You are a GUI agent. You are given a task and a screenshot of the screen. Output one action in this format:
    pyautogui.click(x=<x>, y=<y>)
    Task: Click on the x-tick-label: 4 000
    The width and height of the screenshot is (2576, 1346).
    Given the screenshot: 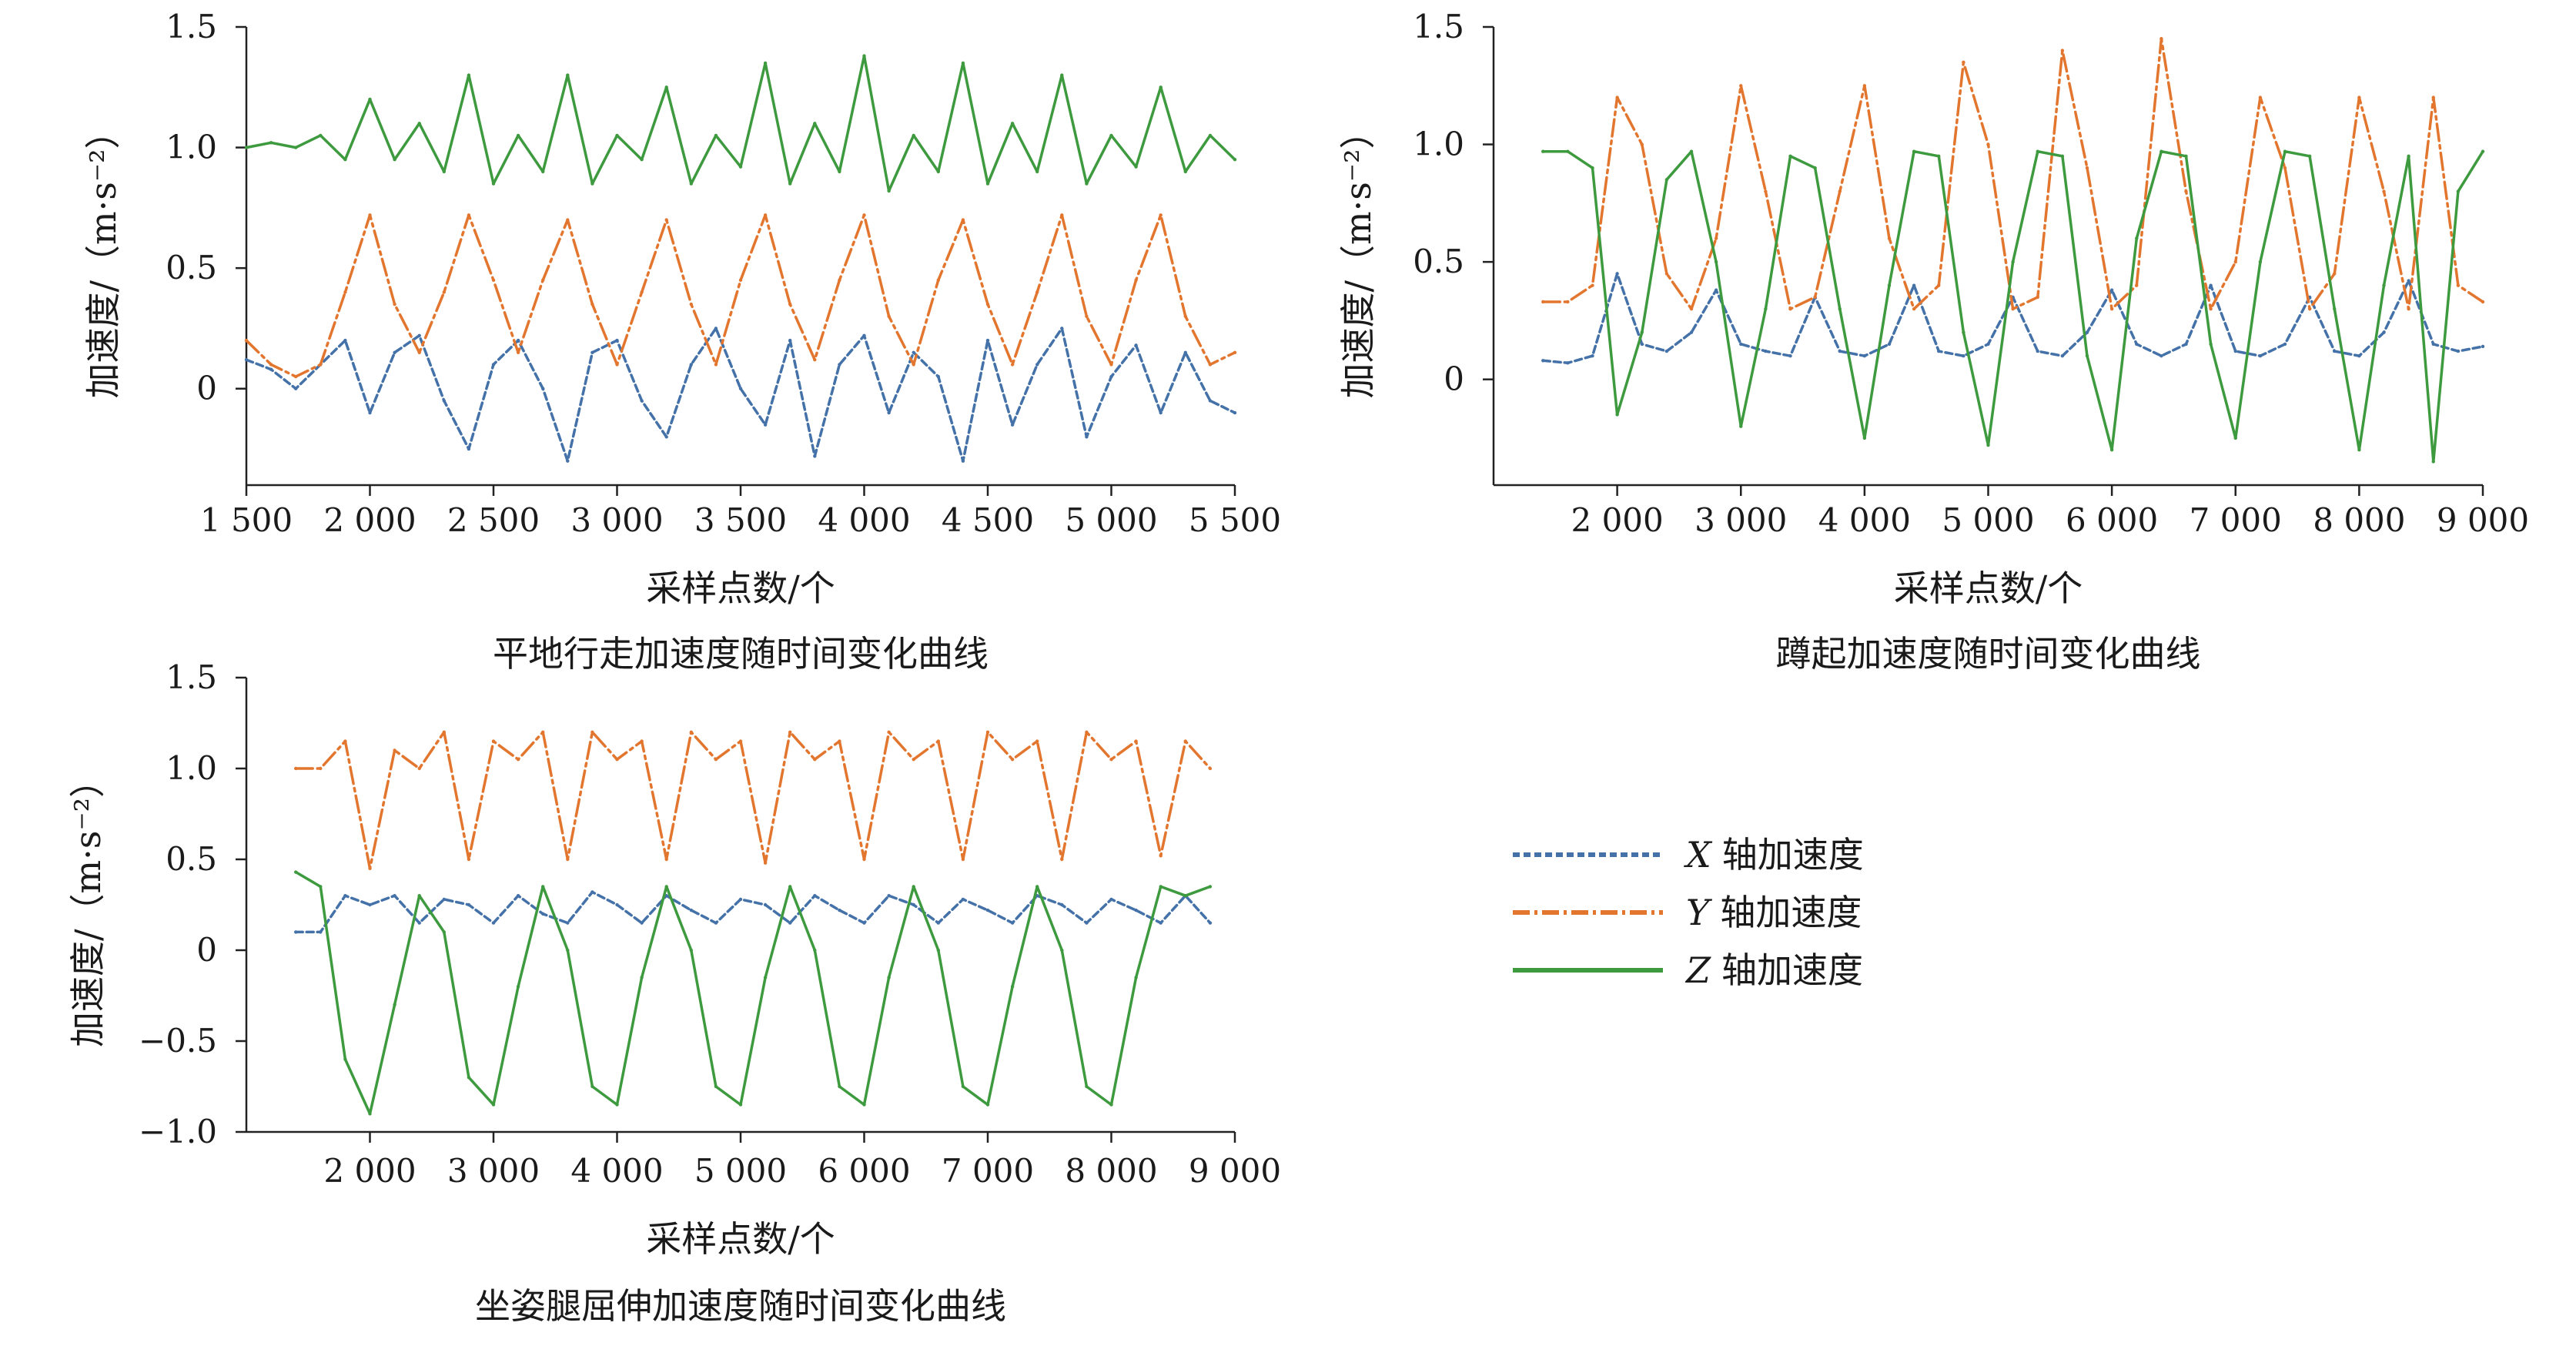 What is the action you would take?
    pyautogui.click(x=616, y=1171)
    